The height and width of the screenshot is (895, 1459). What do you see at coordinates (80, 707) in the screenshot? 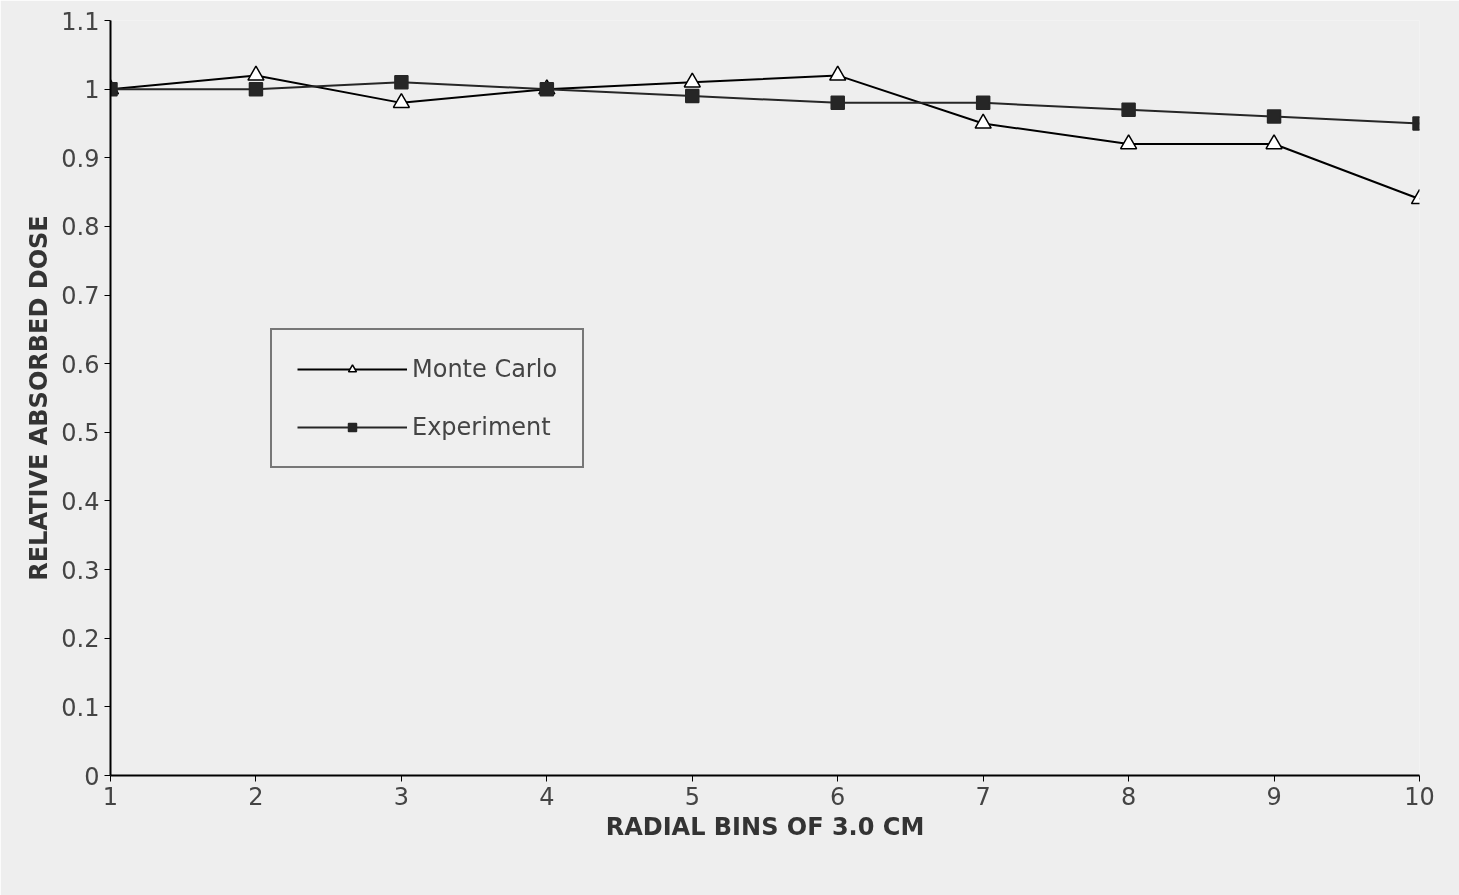
I see `y-tick-label: 0.1` at bounding box center [80, 707].